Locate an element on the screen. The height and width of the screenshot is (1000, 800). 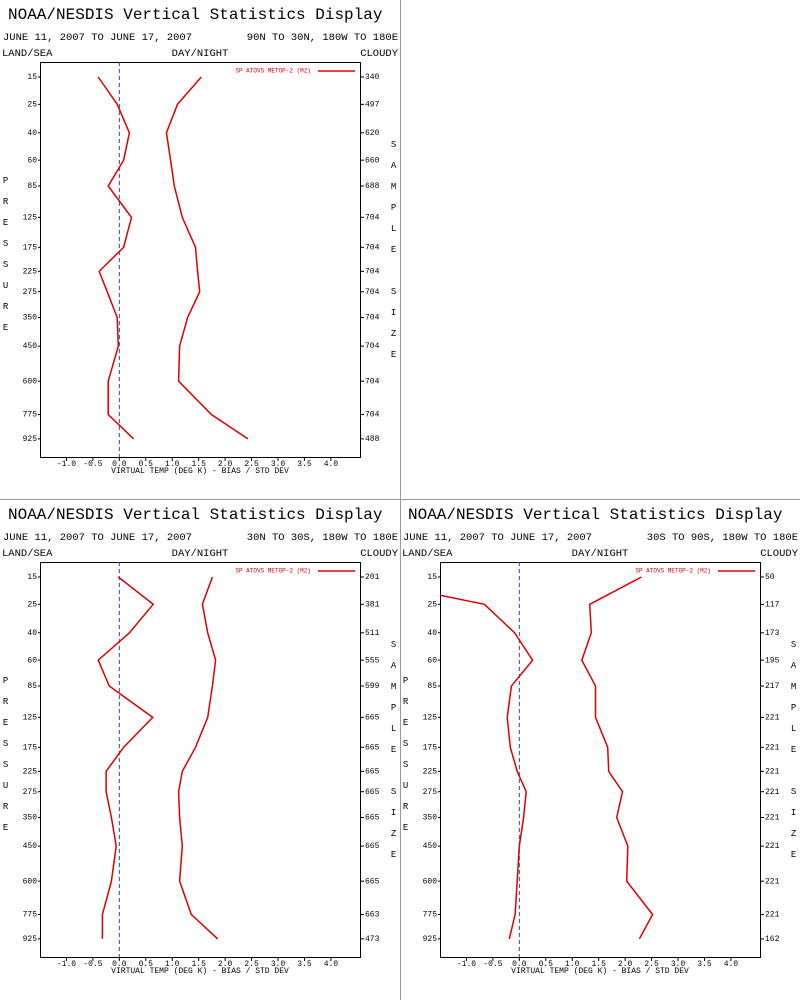
sample-size-label: 473 is located at coordinates (372, 939).